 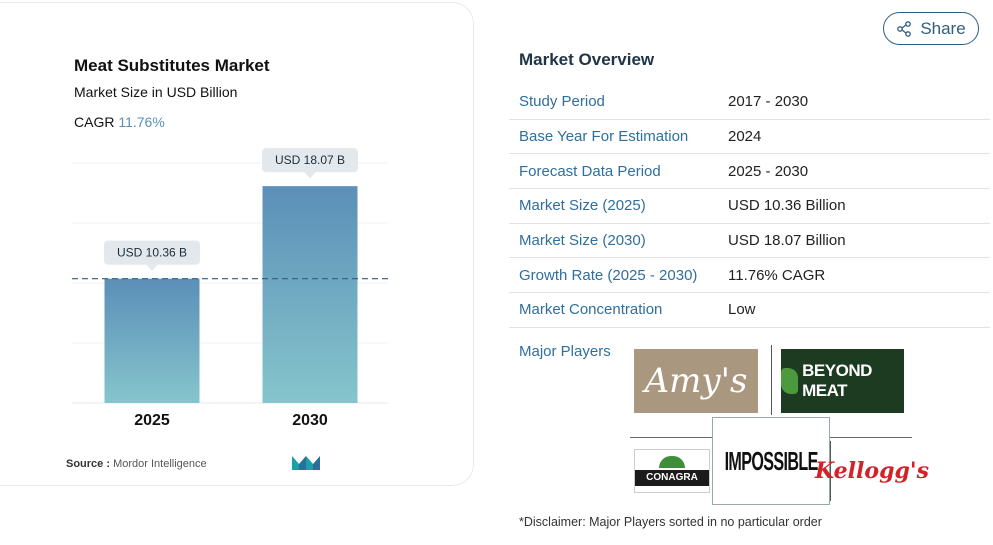 I want to click on overview-row-study-period: Study Period 2017 - 2030, so click(x=749, y=102).